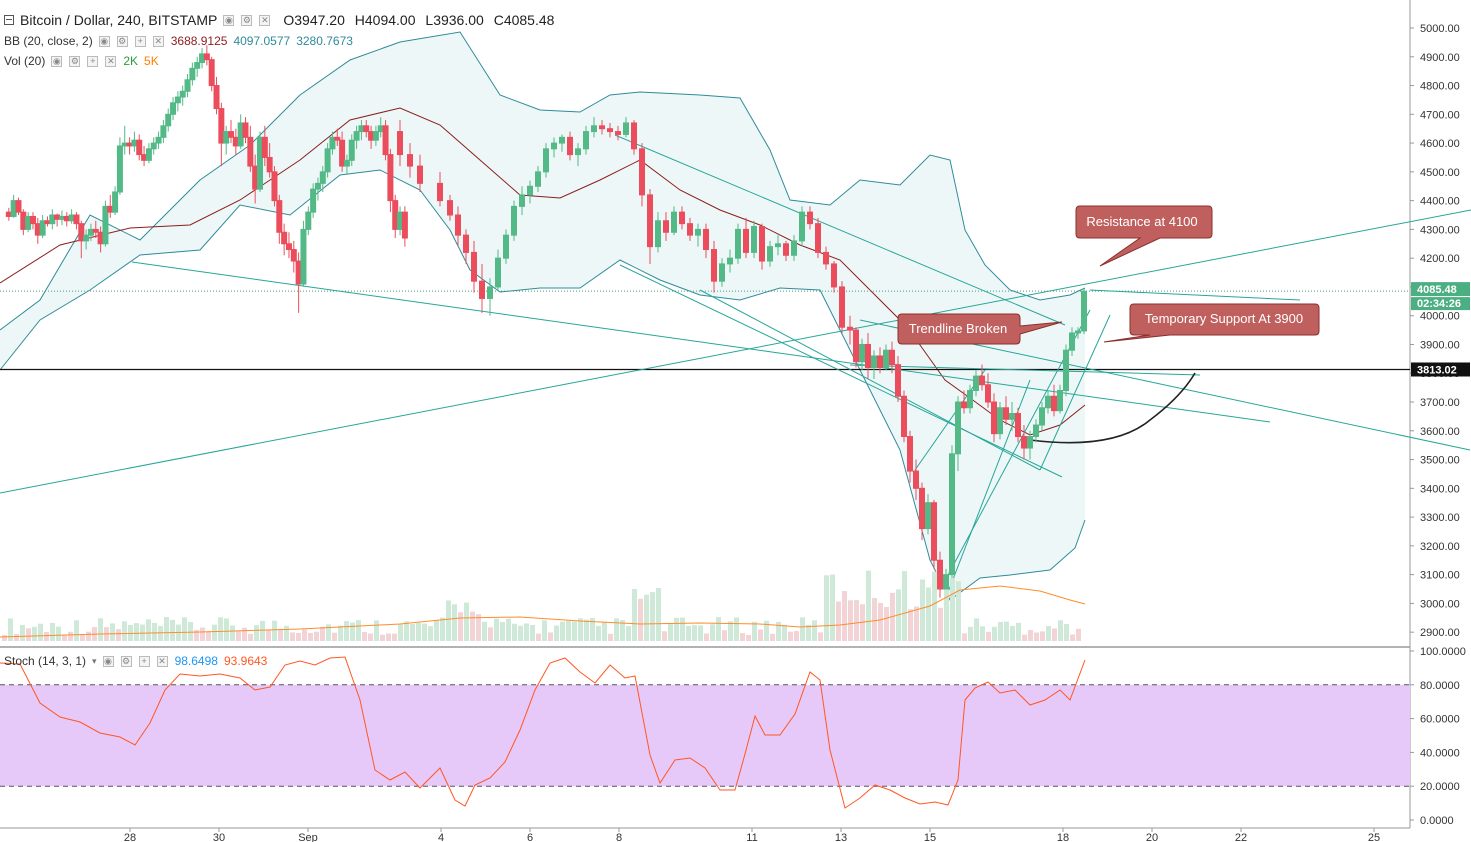 This screenshot has width=1471, height=842. What do you see at coordinates (1211, 323) in the screenshot?
I see `support-callout: Temporary Support At 3900` at bounding box center [1211, 323].